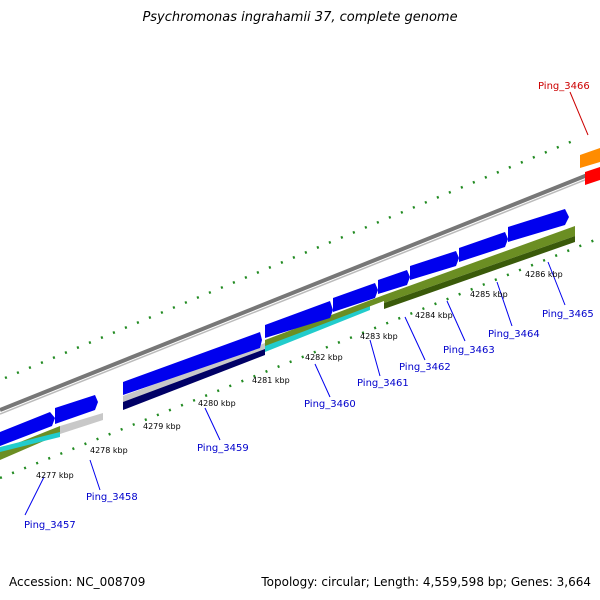  What do you see at coordinates (324, 357) in the screenshot?
I see `tick-label: 4282 kbp` at bounding box center [324, 357].